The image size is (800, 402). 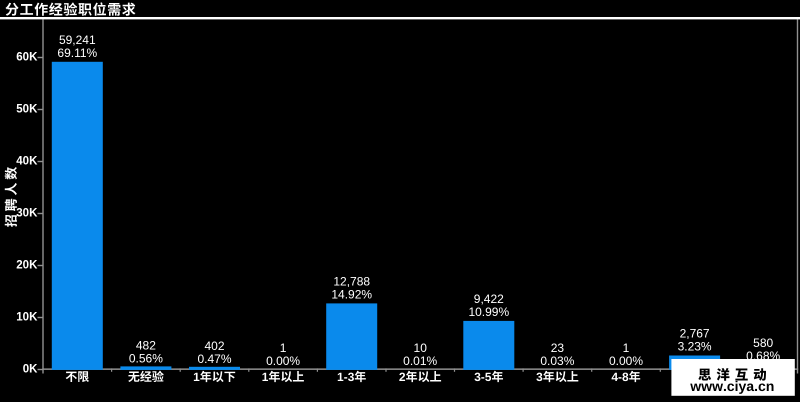 What do you see at coordinates (763, 343) in the screenshot?
I see `svg-text: 580` at bounding box center [763, 343].